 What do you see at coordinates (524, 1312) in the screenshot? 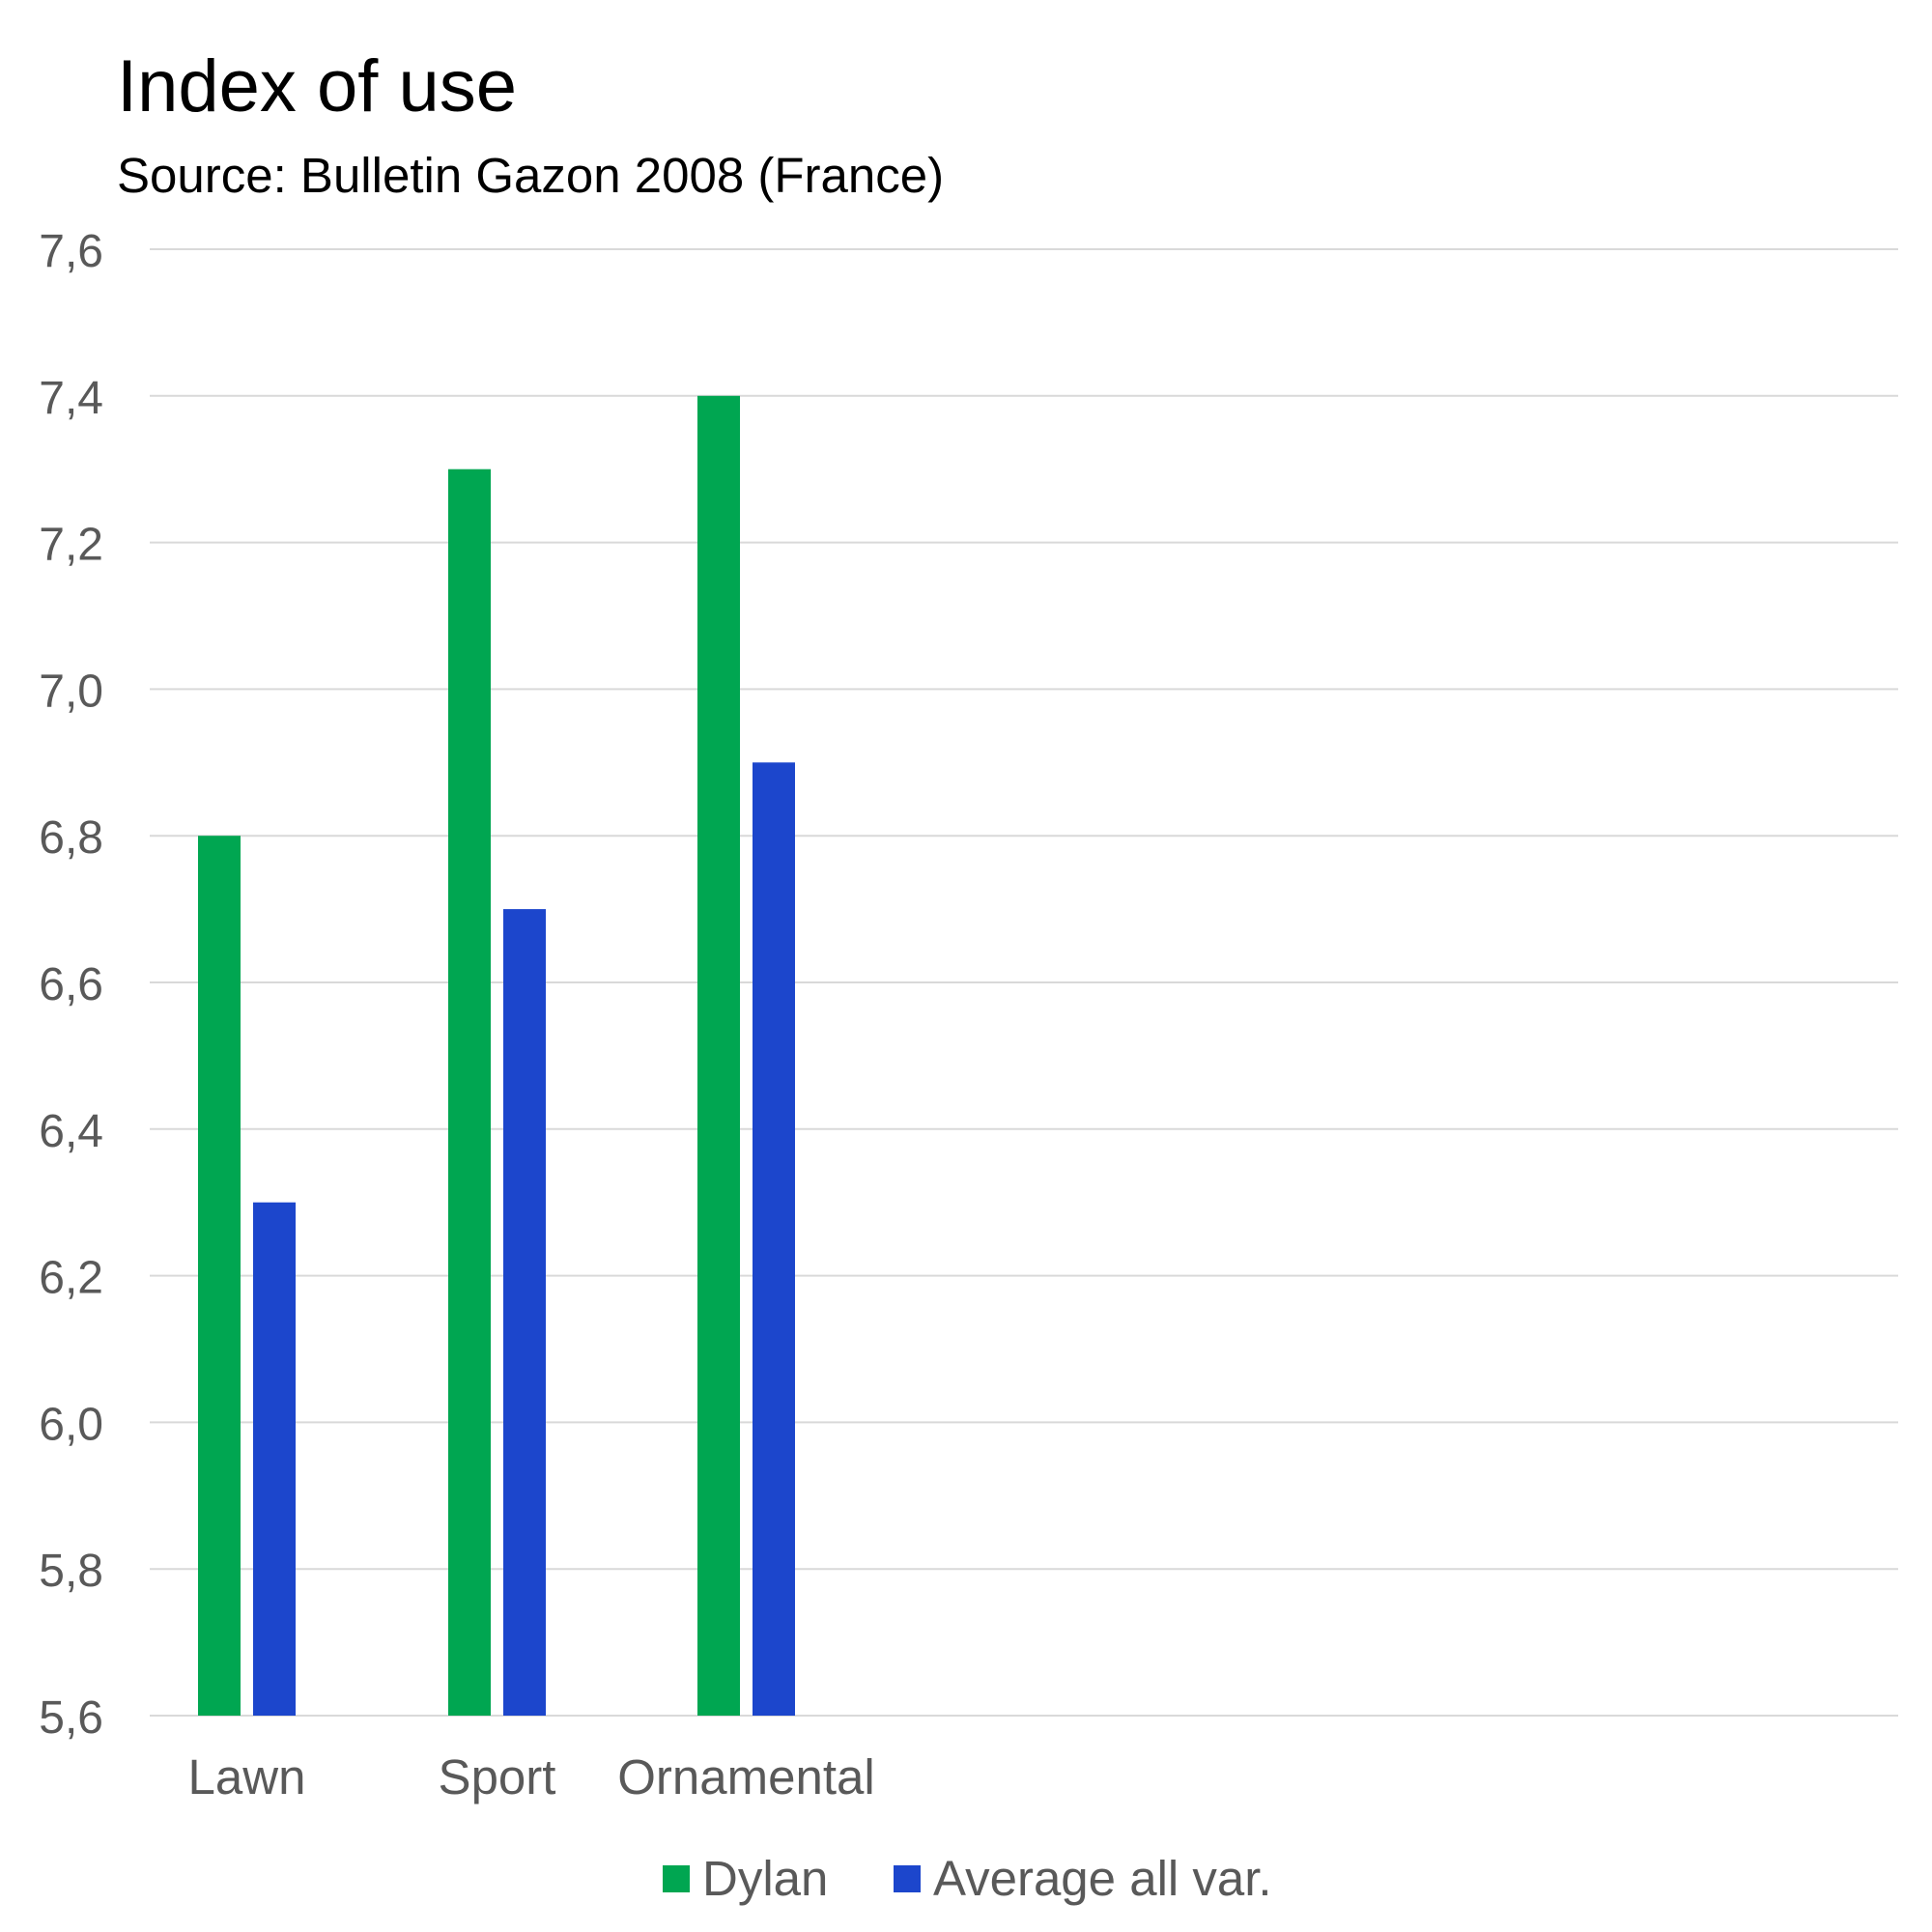
I see `bar-sport-average` at bounding box center [524, 1312].